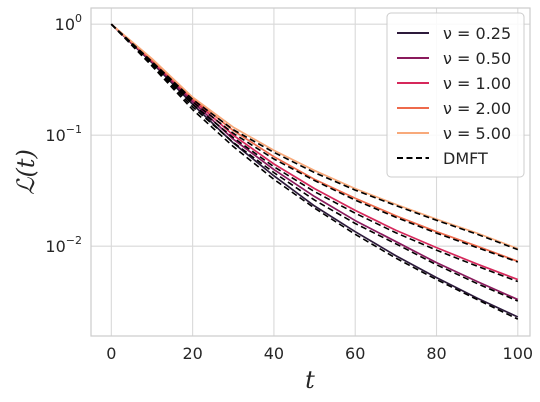  Describe the element at coordinates (477, 33) in the screenshot. I see `legend-label: ν = 0.25` at that location.